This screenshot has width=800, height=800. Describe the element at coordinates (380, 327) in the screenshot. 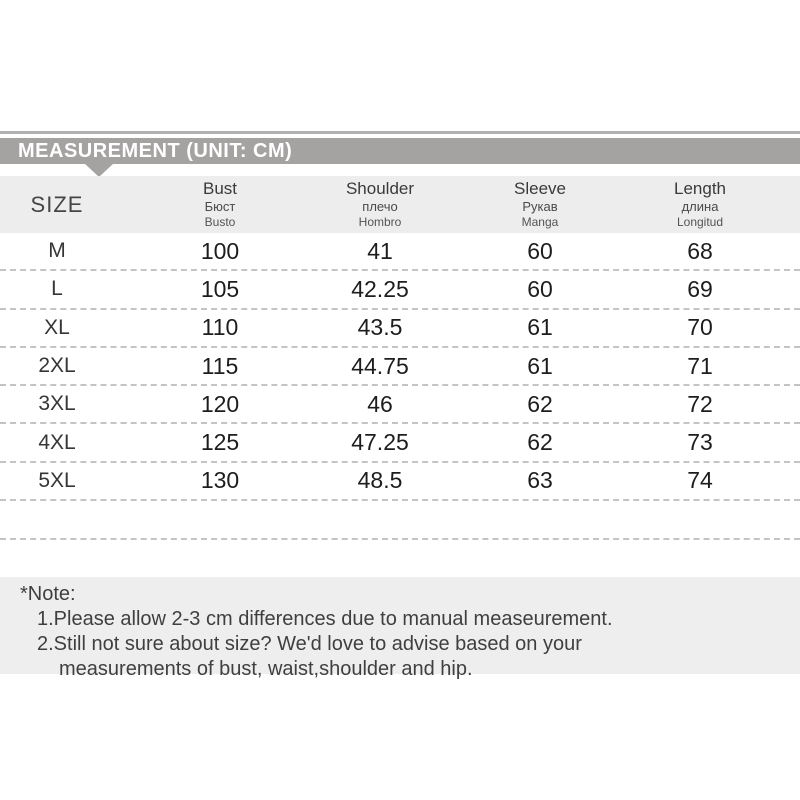

I see `shoulder-value: 43.5` at that location.